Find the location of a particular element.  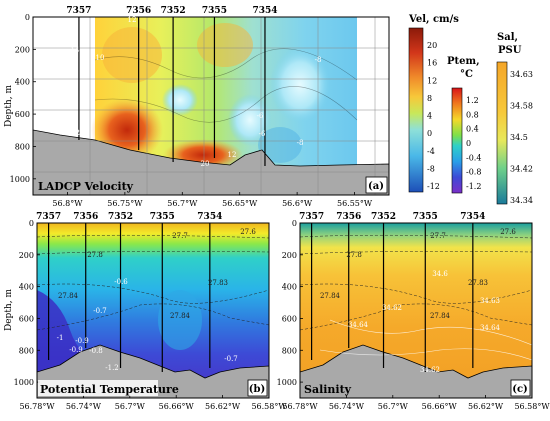

panel-b-stations: 7357 7356 7352 7355 7354 is located at coordinates (129, 292).